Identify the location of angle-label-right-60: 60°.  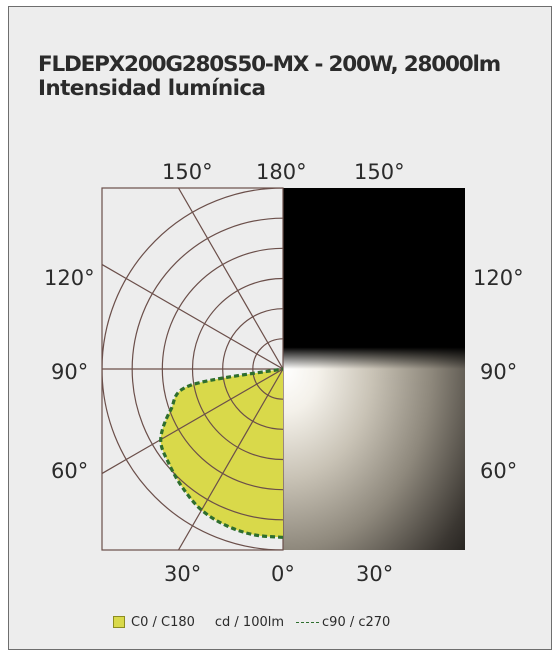
(499, 471).